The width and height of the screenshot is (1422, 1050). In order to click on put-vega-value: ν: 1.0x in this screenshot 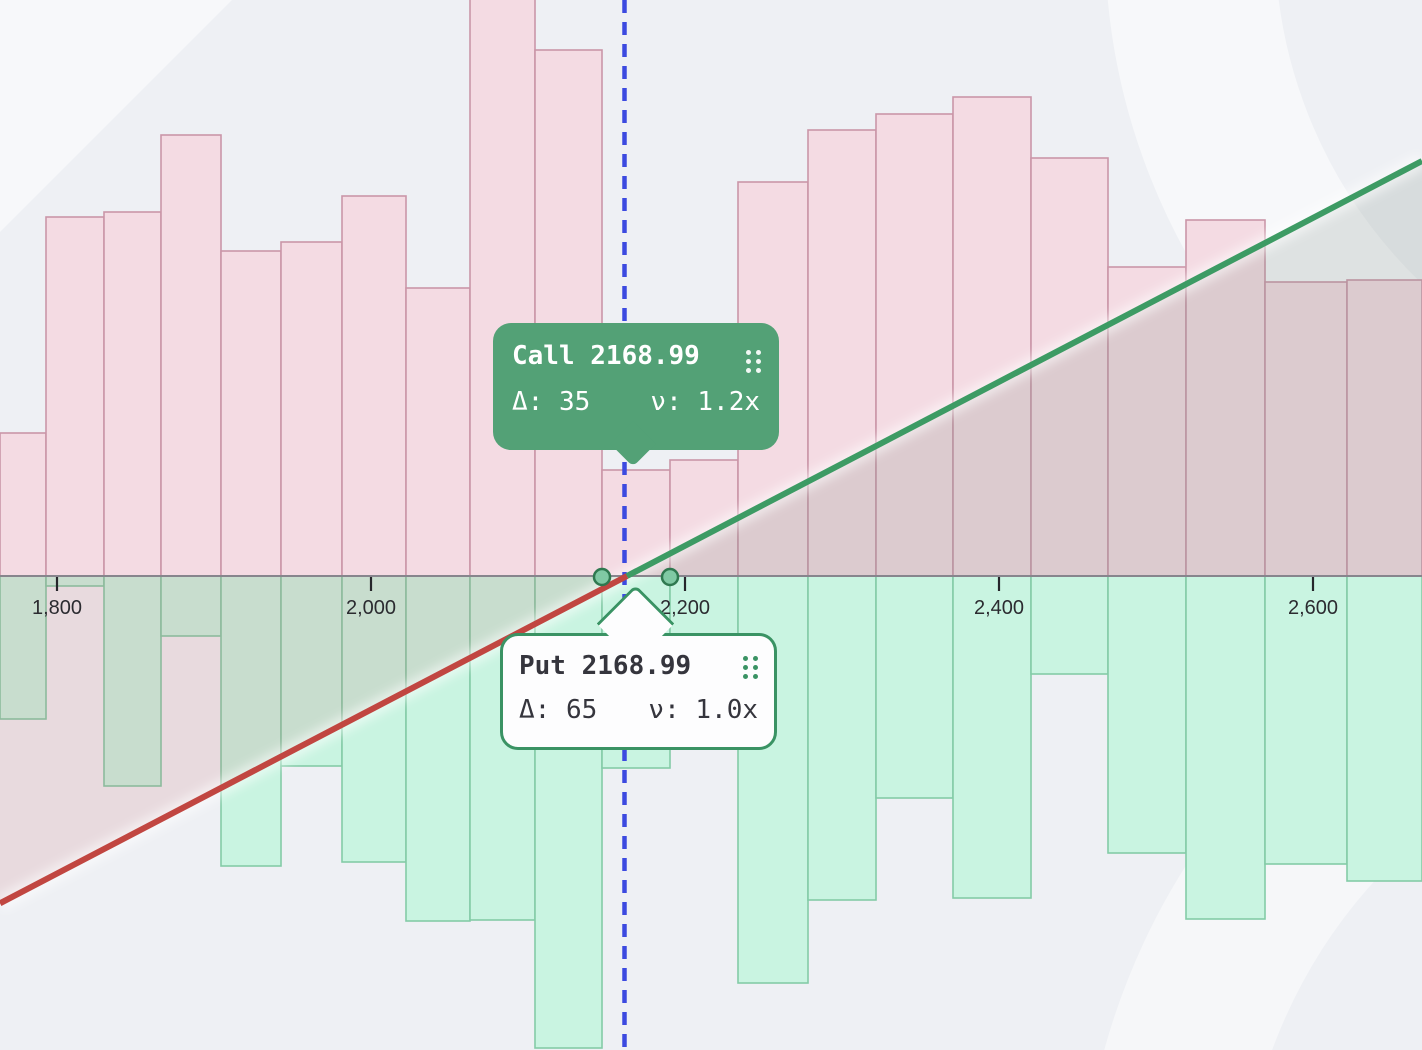, I will do `click(703, 710)`.